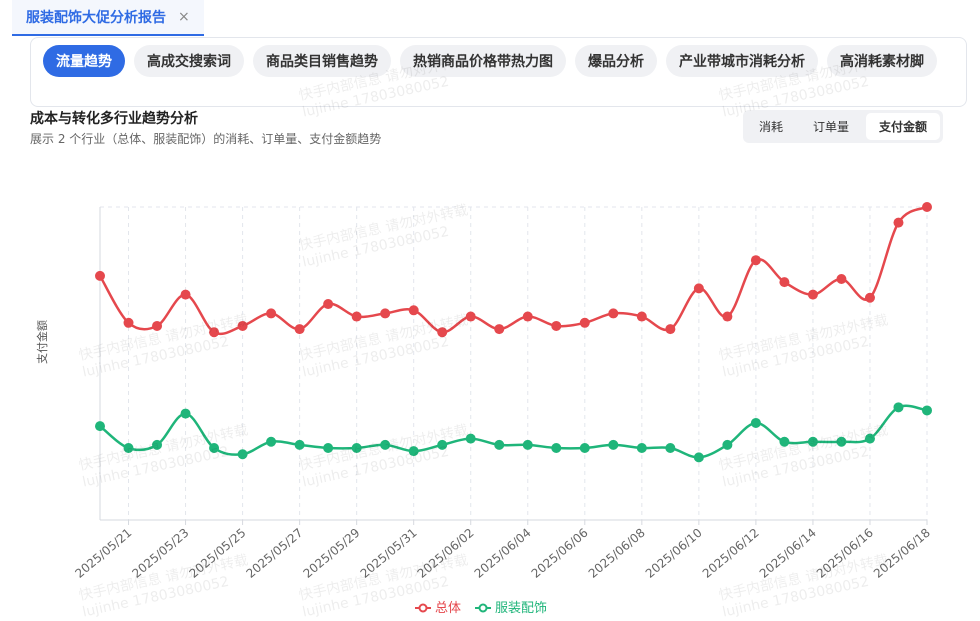 The height and width of the screenshot is (621, 980). What do you see at coordinates (483, 61) in the screenshot?
I see `nav-pill: 热销商品价格带热力图` at bounding box center [483, 61].